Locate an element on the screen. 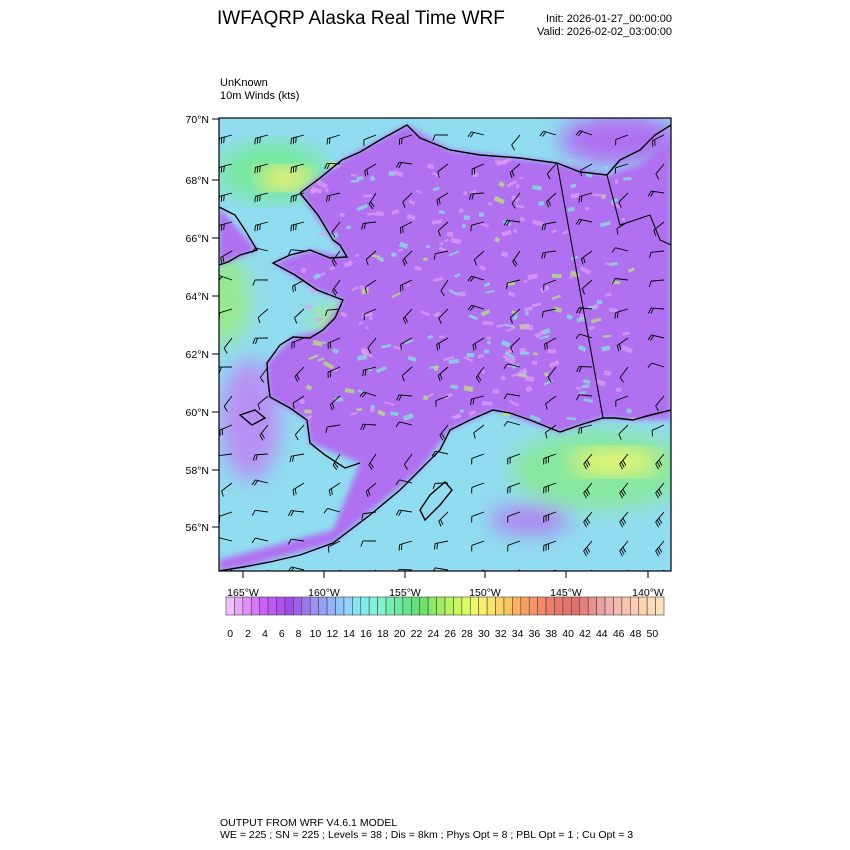 The image size is (850, 850). colorbar-label: 22 is located at coordinates (417, 634).